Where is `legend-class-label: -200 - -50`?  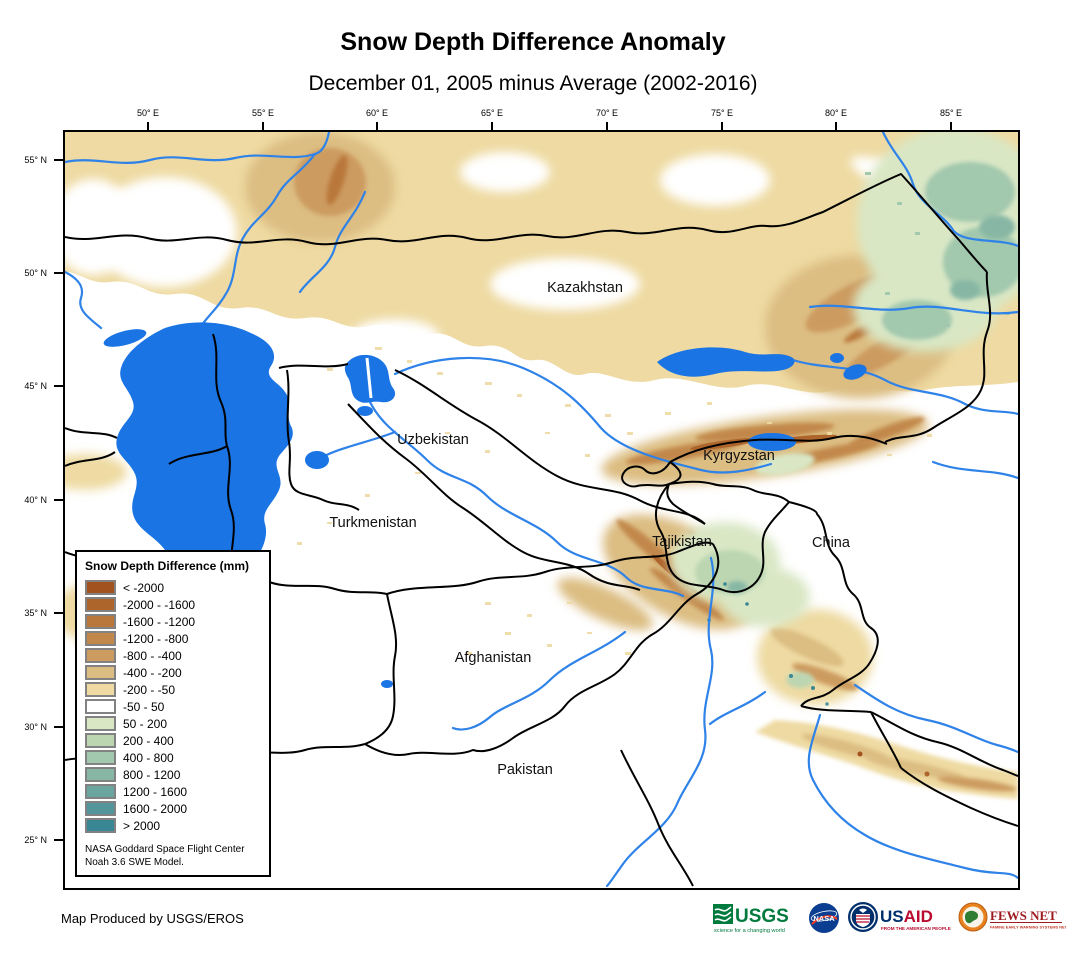
legend-class-label: -200 - -50 is located at coordinates (149, 689).